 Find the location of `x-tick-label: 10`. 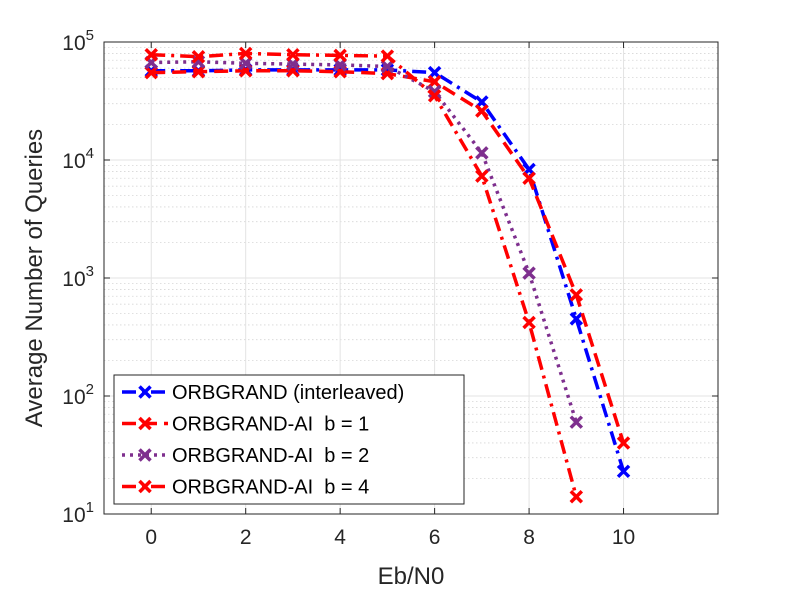

x-tick-label: 10 is located at coordinates (623, 537).